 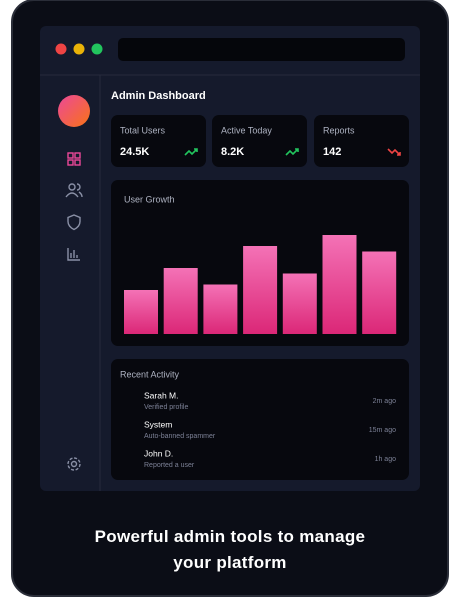 I want to click on nav-settings, so click(x=74, y=464).